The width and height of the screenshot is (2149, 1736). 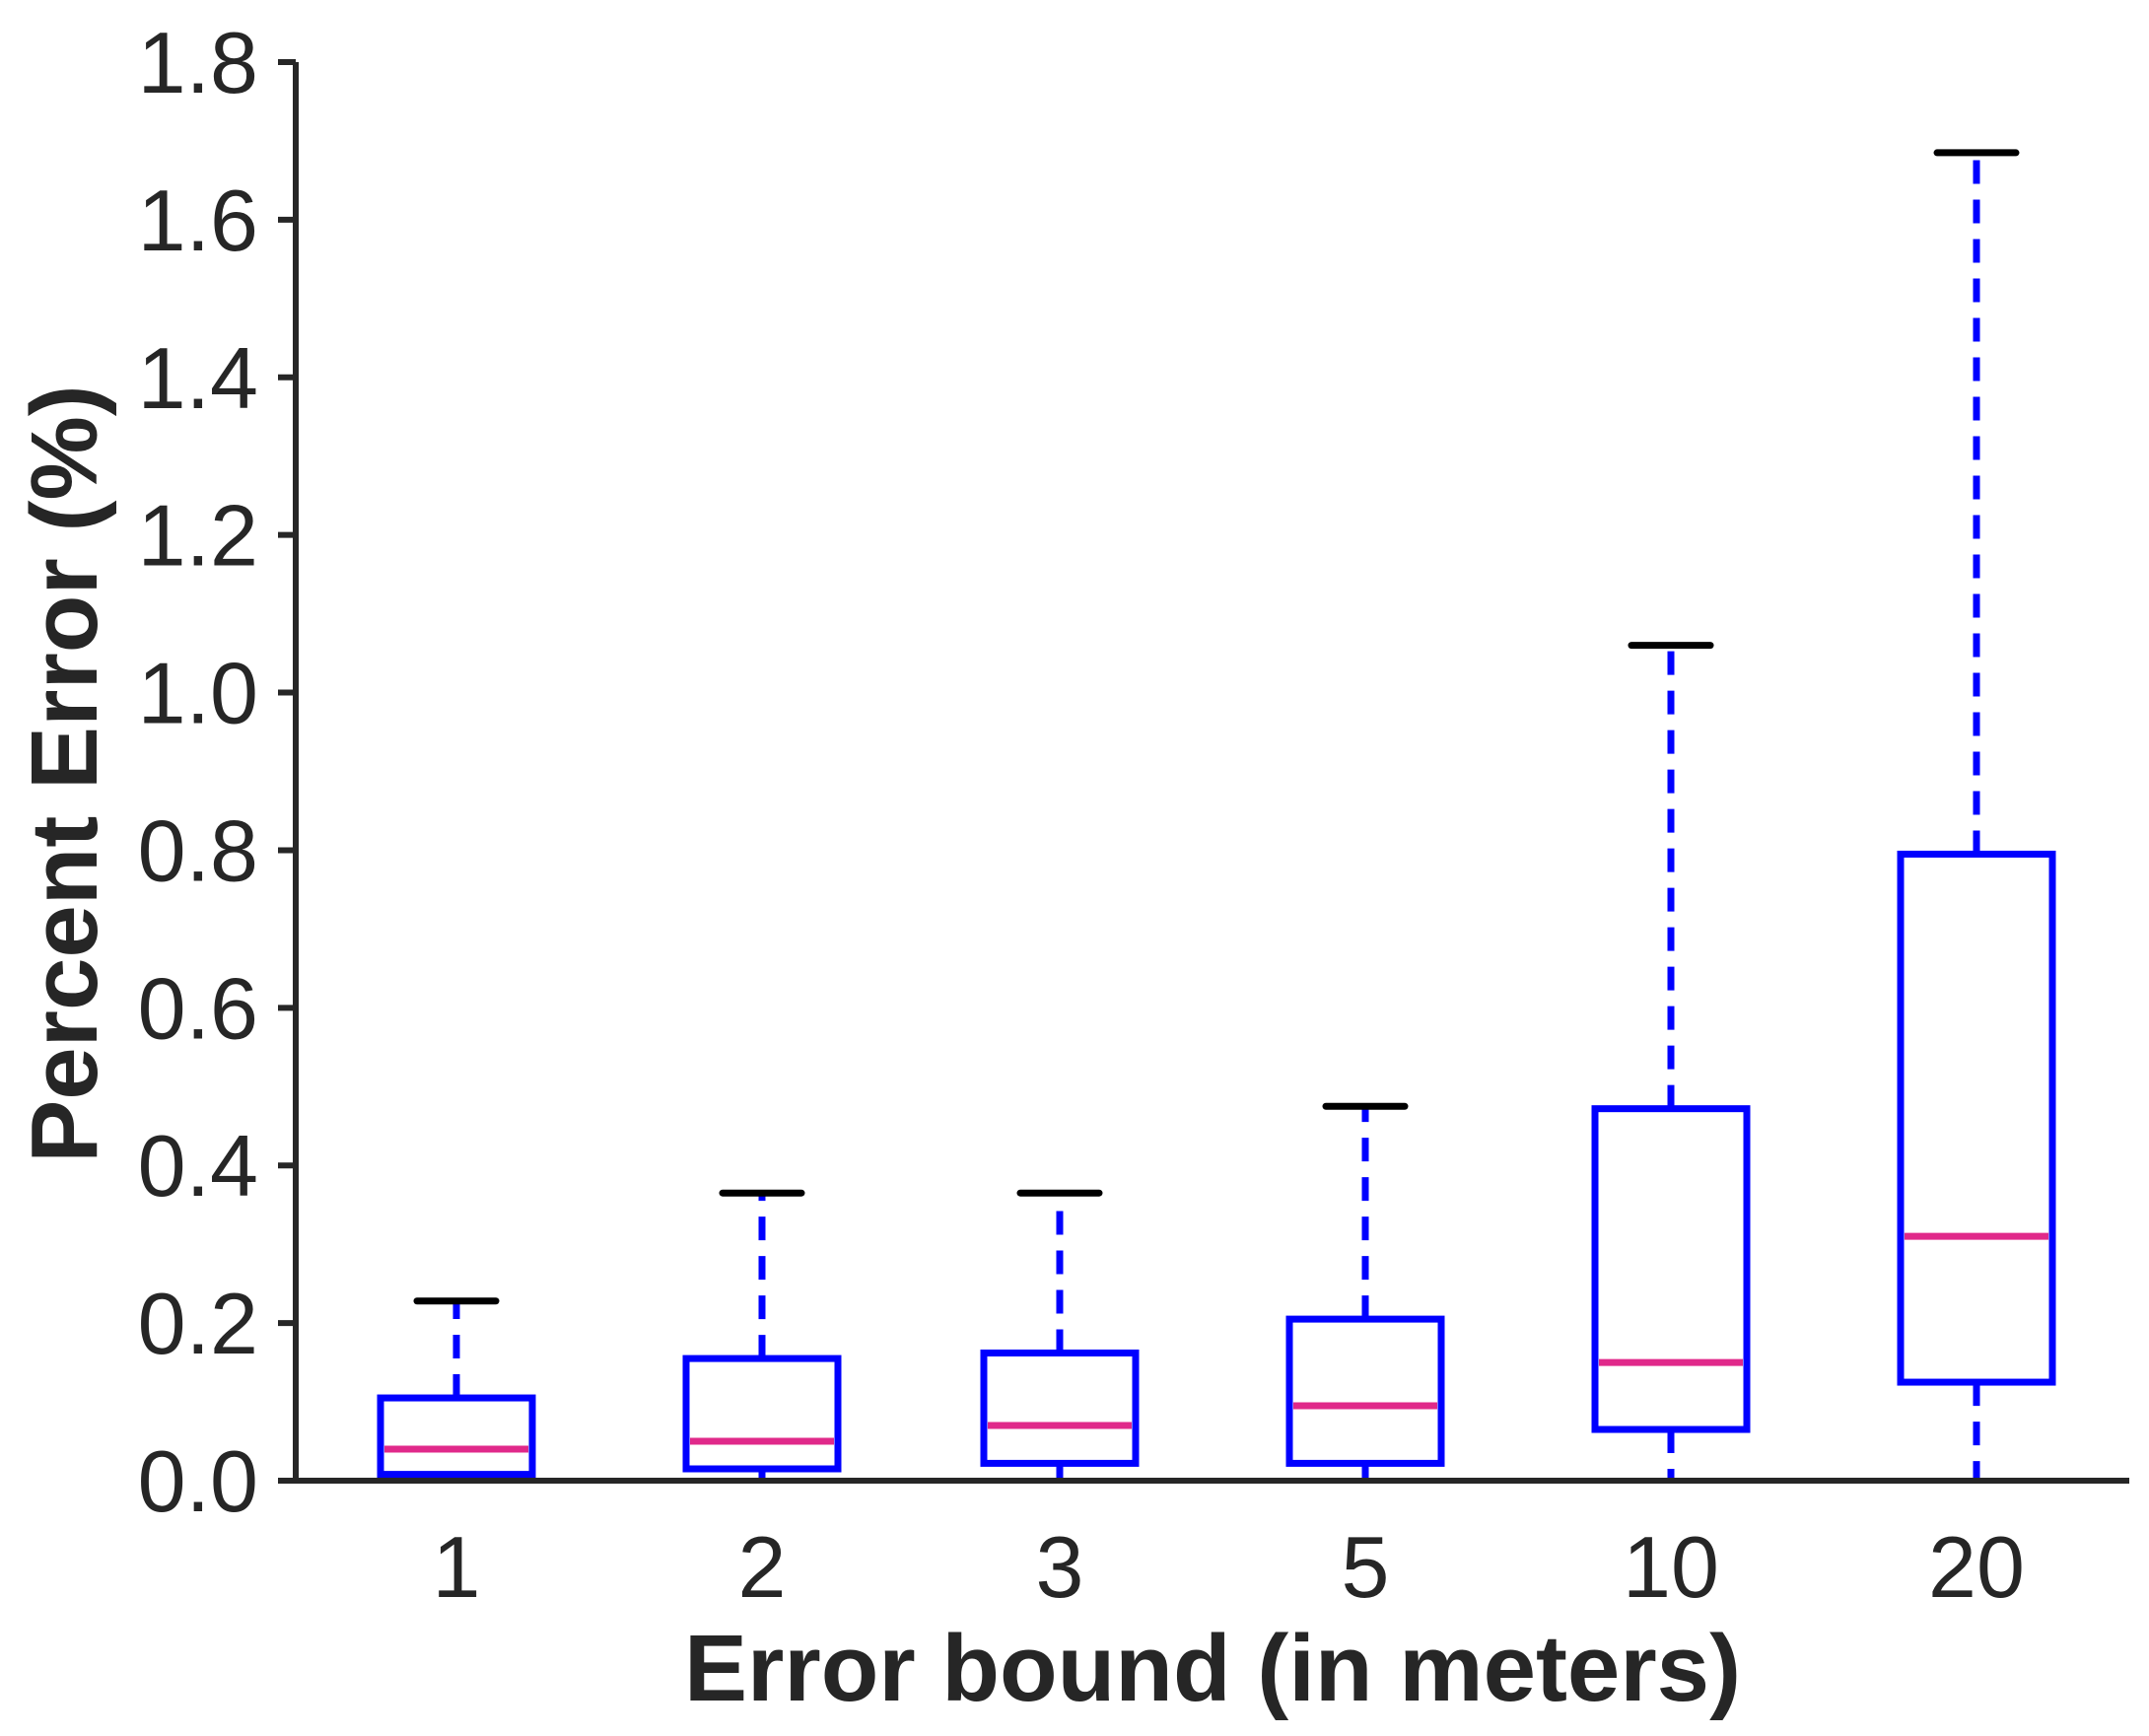 I want to click on y-tick-label: 0.0, so click(x=198, y=1481).